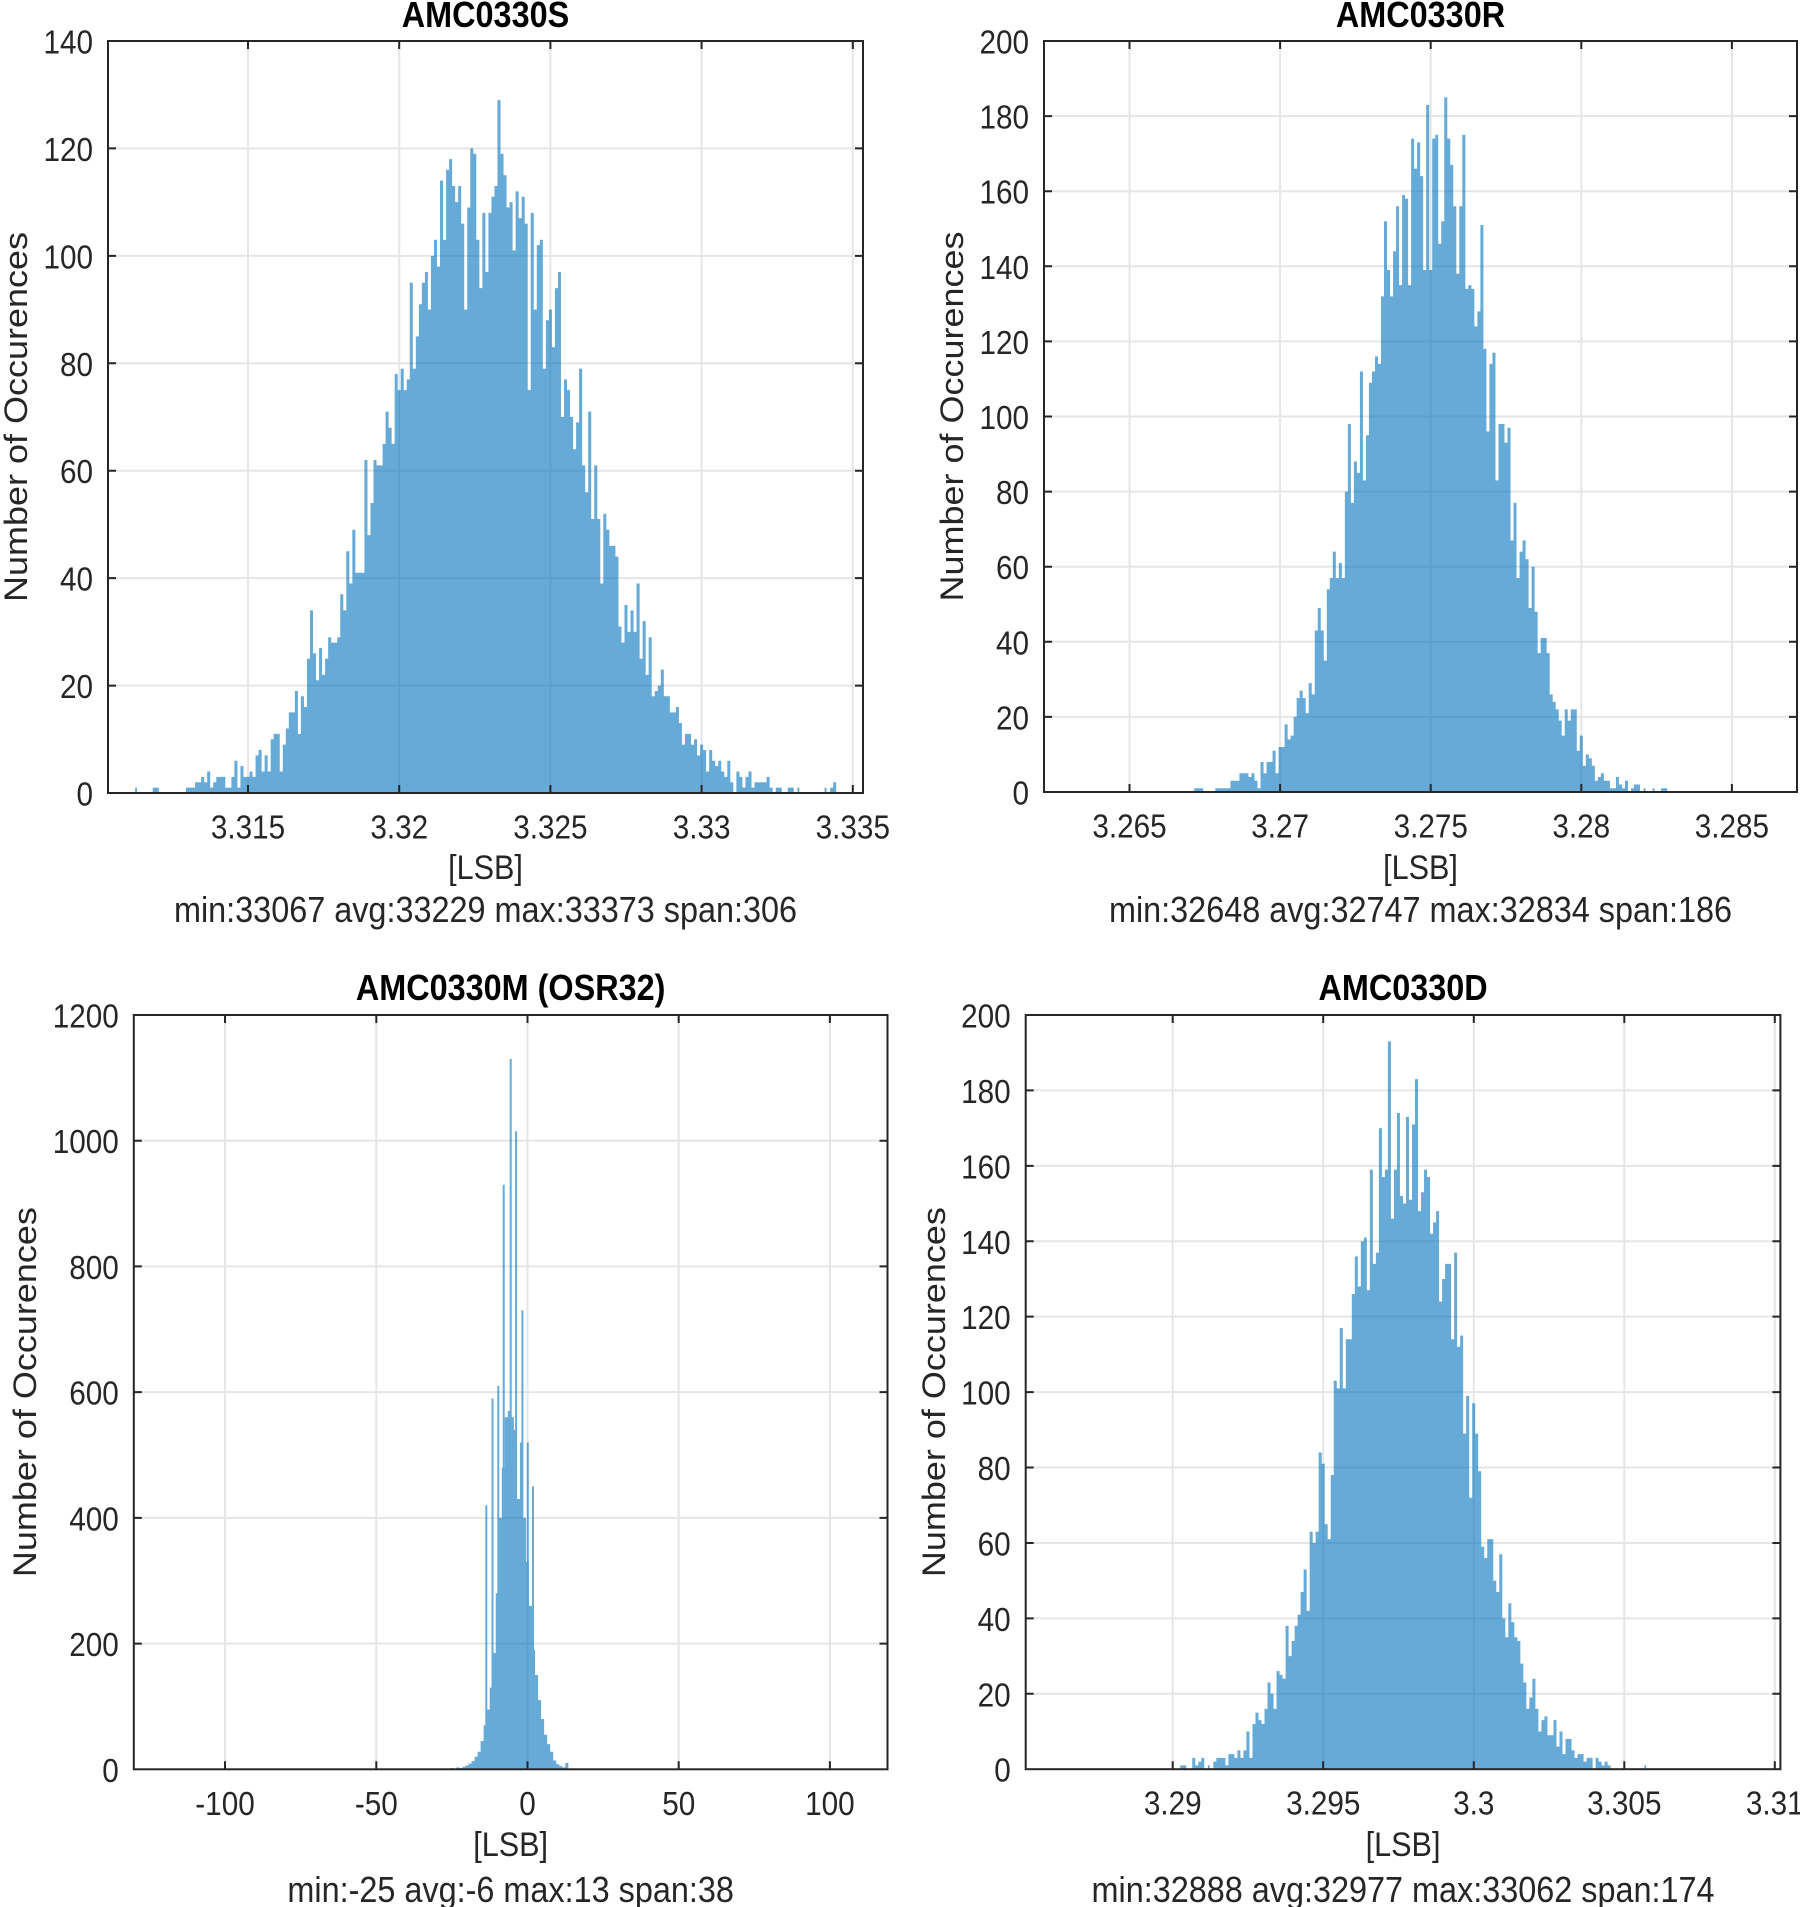  I want to click on svg-text: AMC0330R, so click(1420, 17).